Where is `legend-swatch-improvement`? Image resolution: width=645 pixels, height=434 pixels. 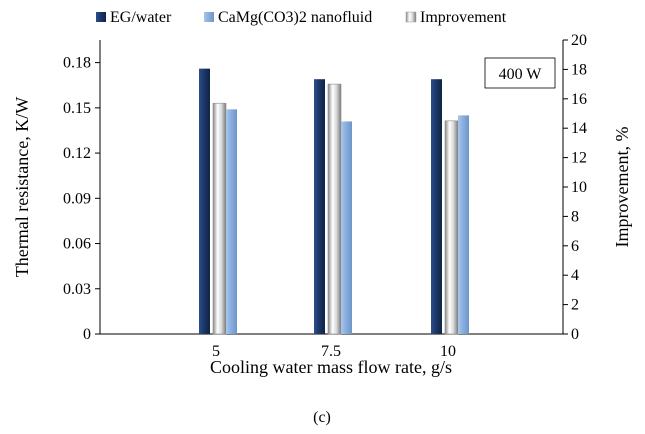
legend-swatch-improvement is located at coordinates (411, 17).